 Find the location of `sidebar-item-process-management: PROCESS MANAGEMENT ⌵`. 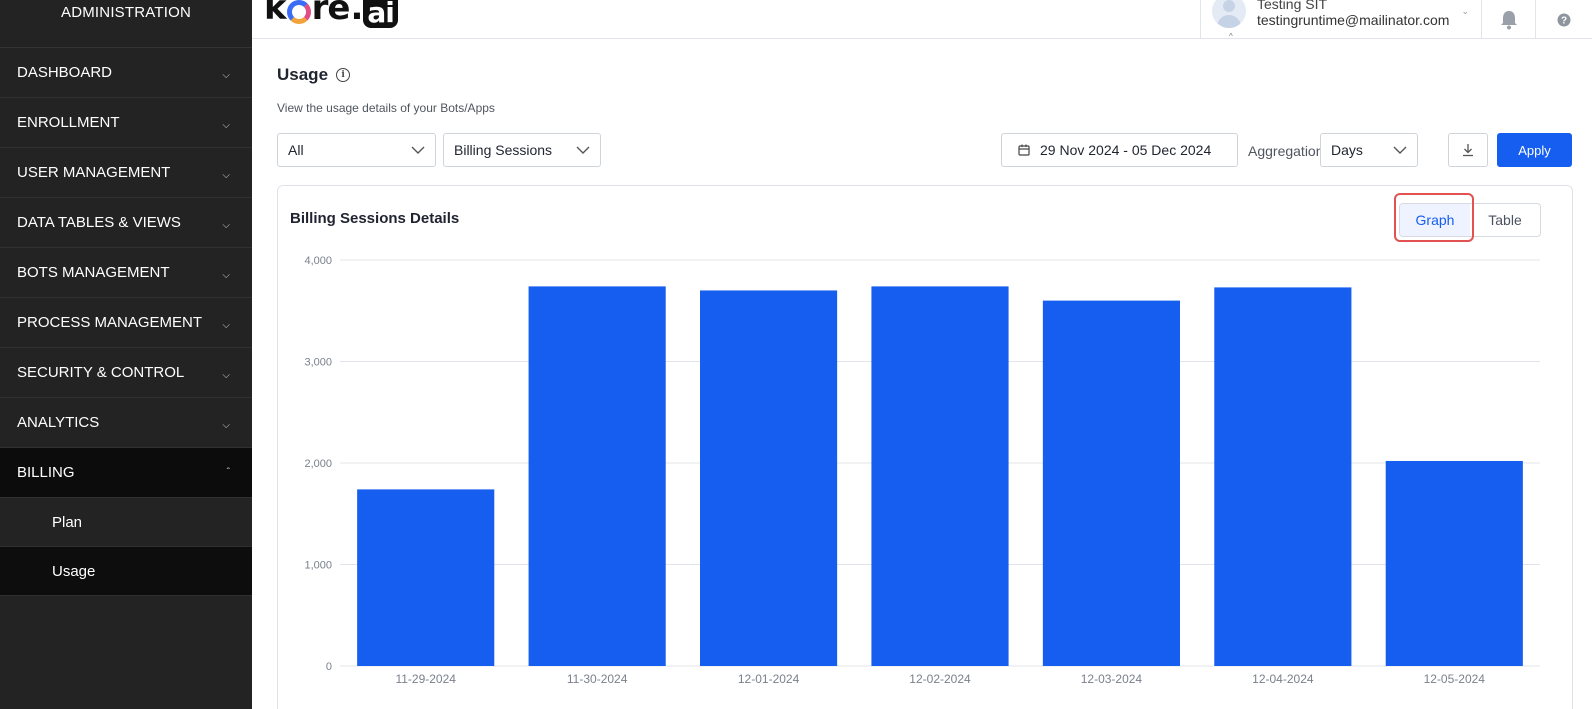

sidebar-item-process-management: PROCESS MANAGEMENT ⌵ is located at coordinates (126, 323).